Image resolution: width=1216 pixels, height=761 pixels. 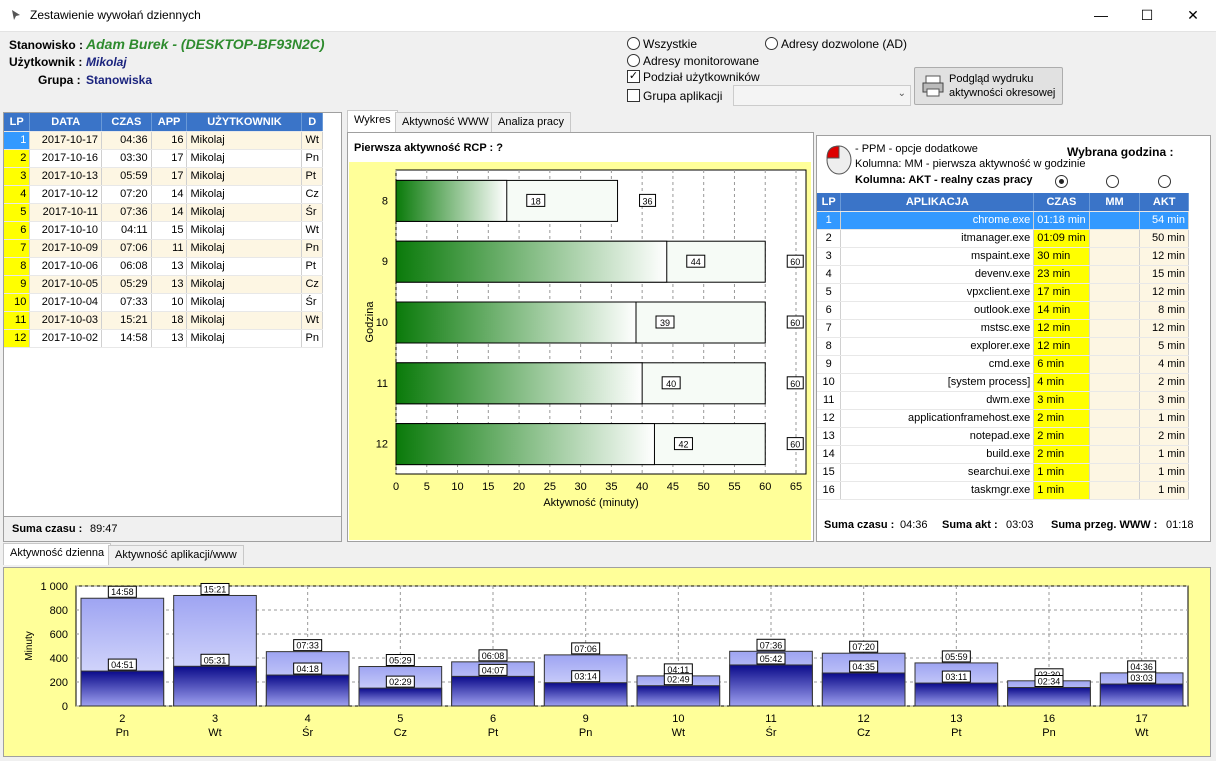 What do you see at coordinates (1112, 181) in the screenshot?
I see `radio-column-mm` at bounding box center [1112, 181].